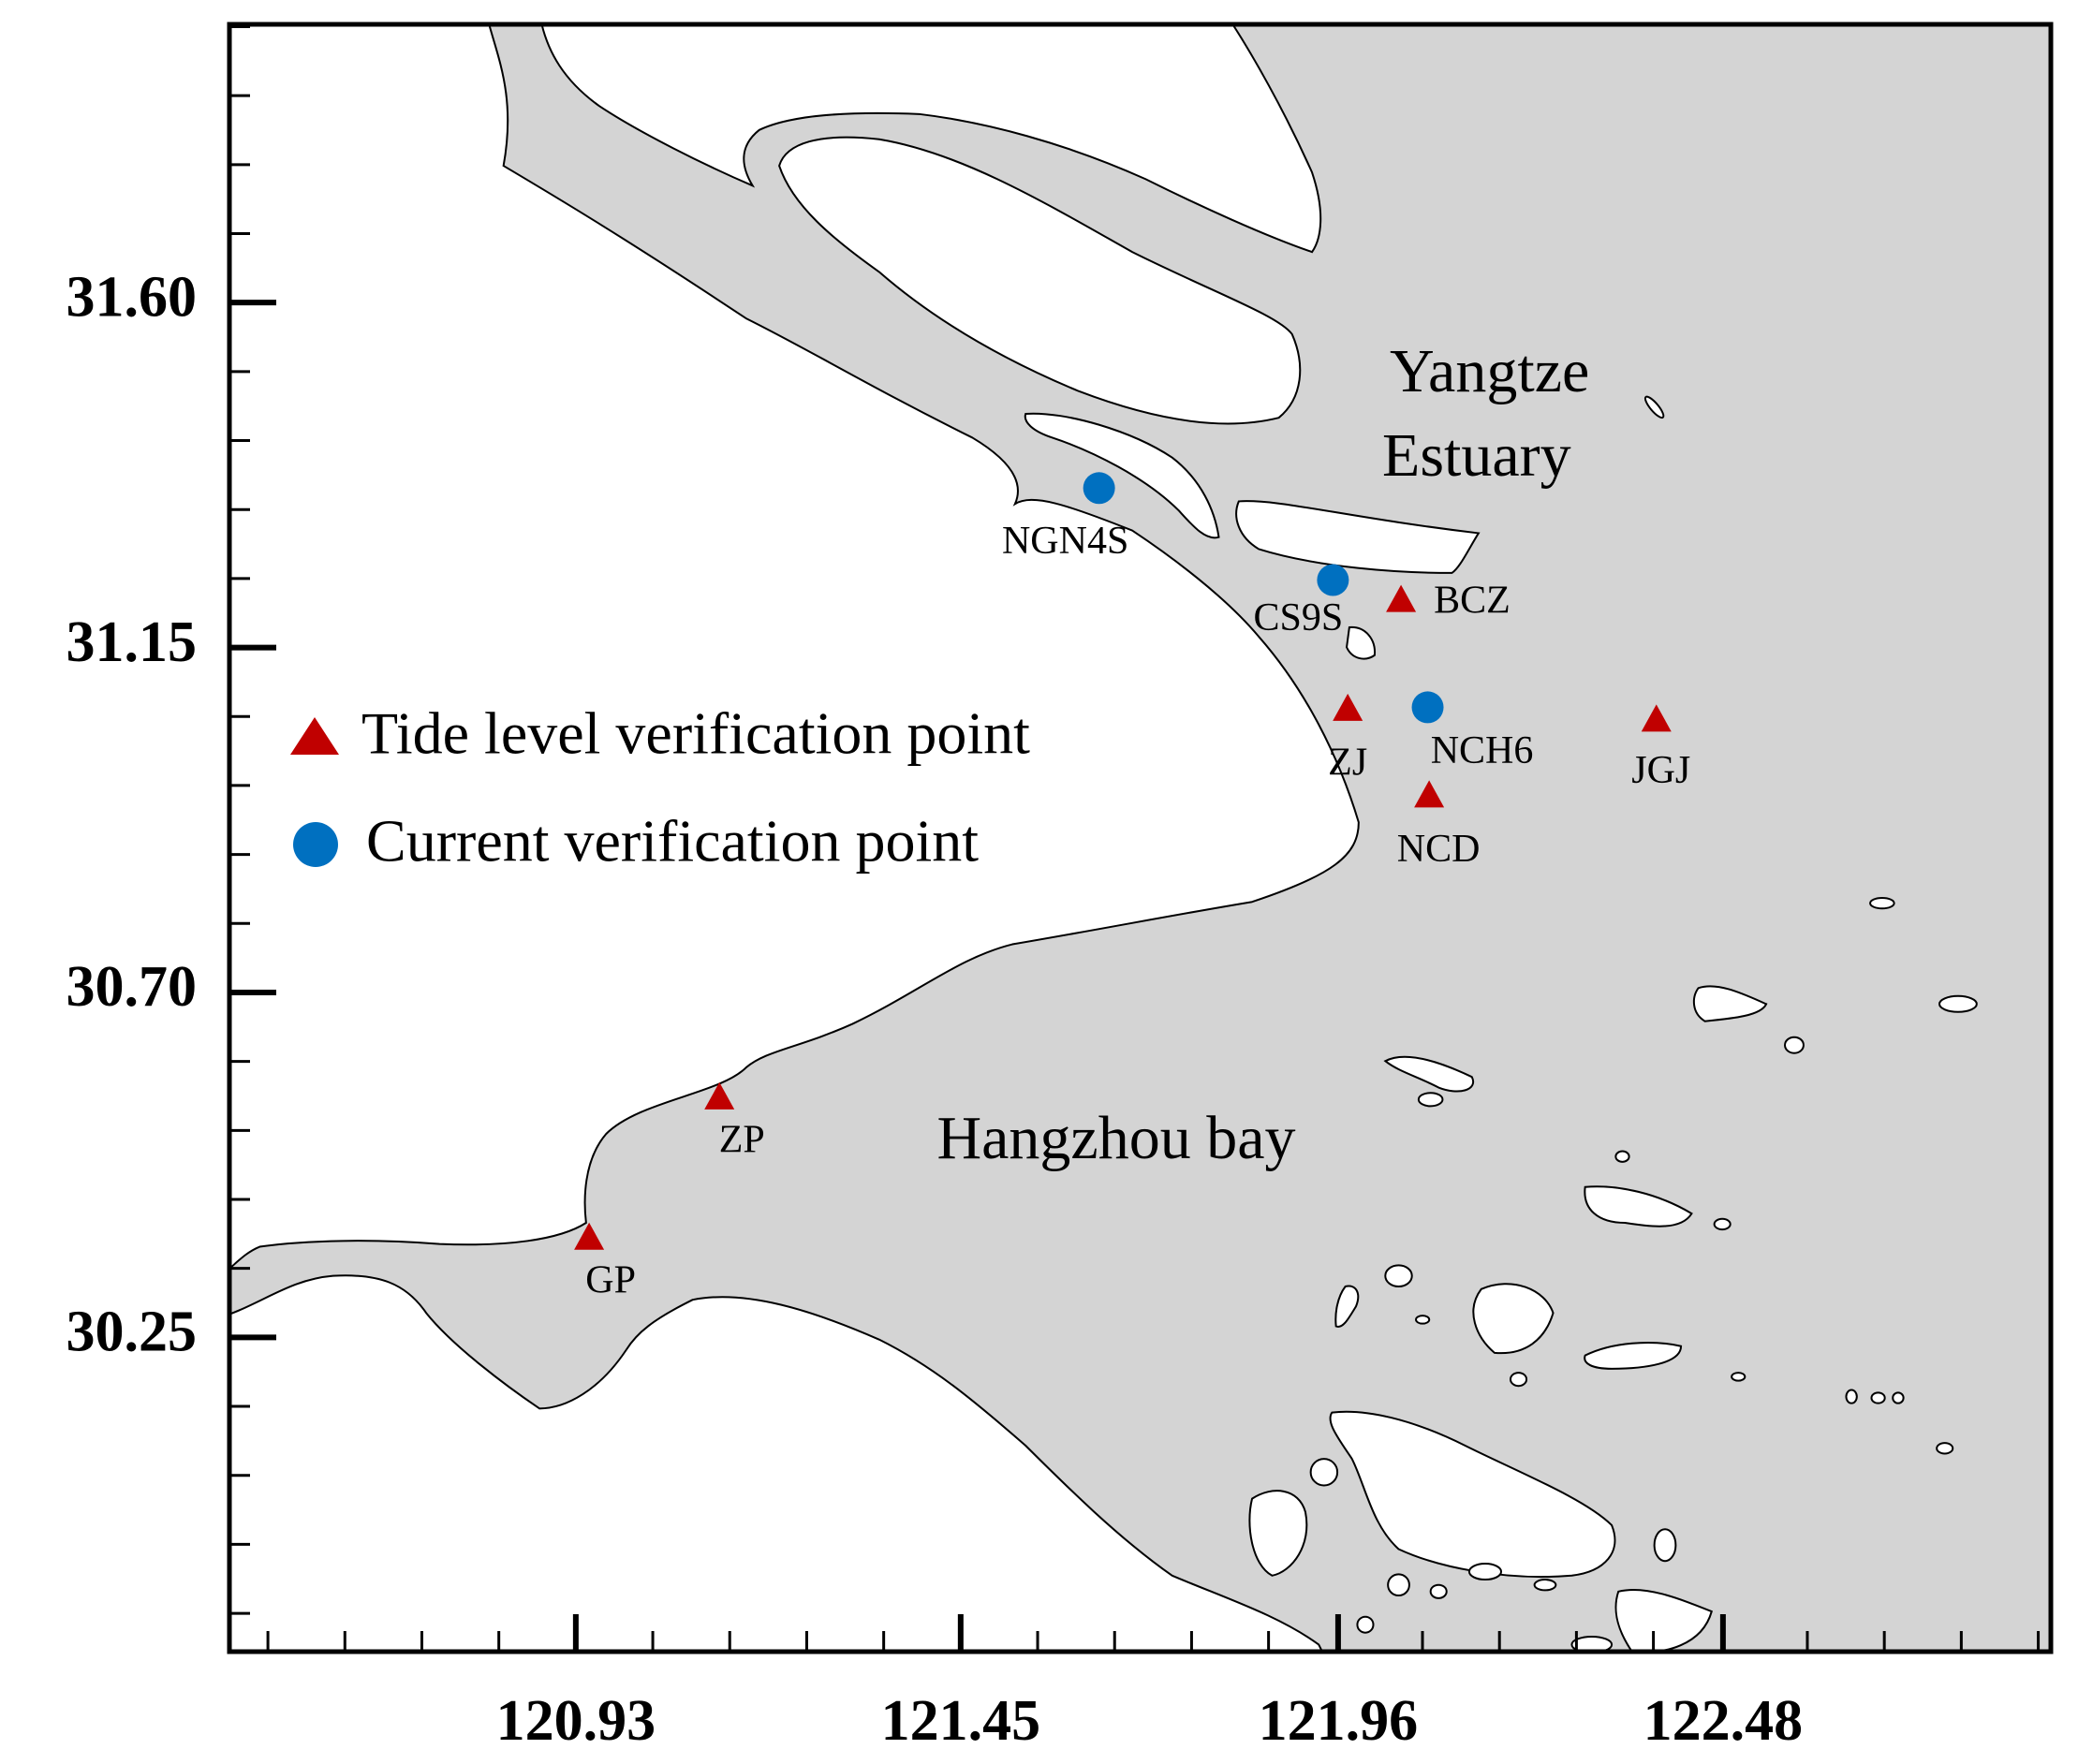 The height and width of the screenshot is (1764, 2078). I want to click on y-tick-label: 30.25, so click(132, 1332).